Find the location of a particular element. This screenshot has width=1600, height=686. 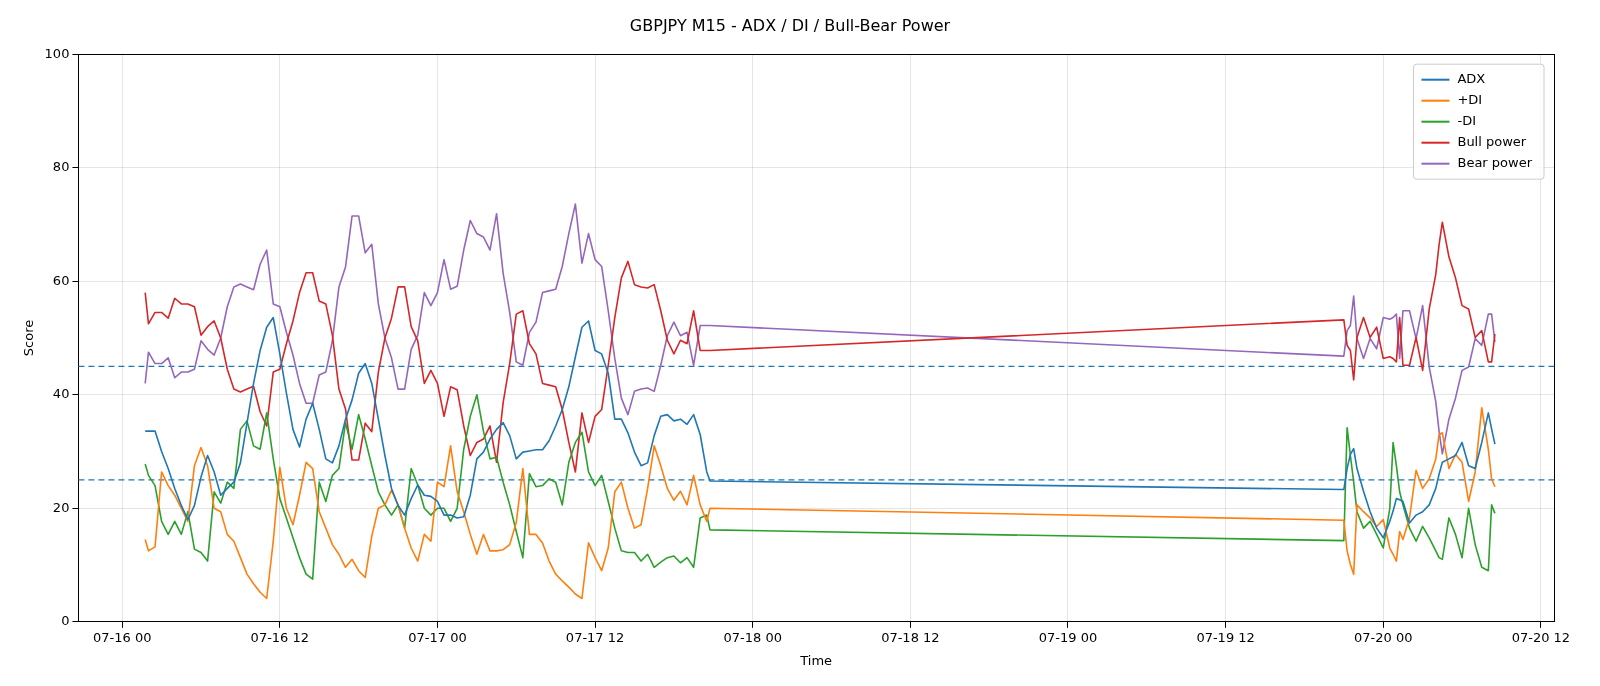

x-axis-title: Time is located at coordinates (816, 660).